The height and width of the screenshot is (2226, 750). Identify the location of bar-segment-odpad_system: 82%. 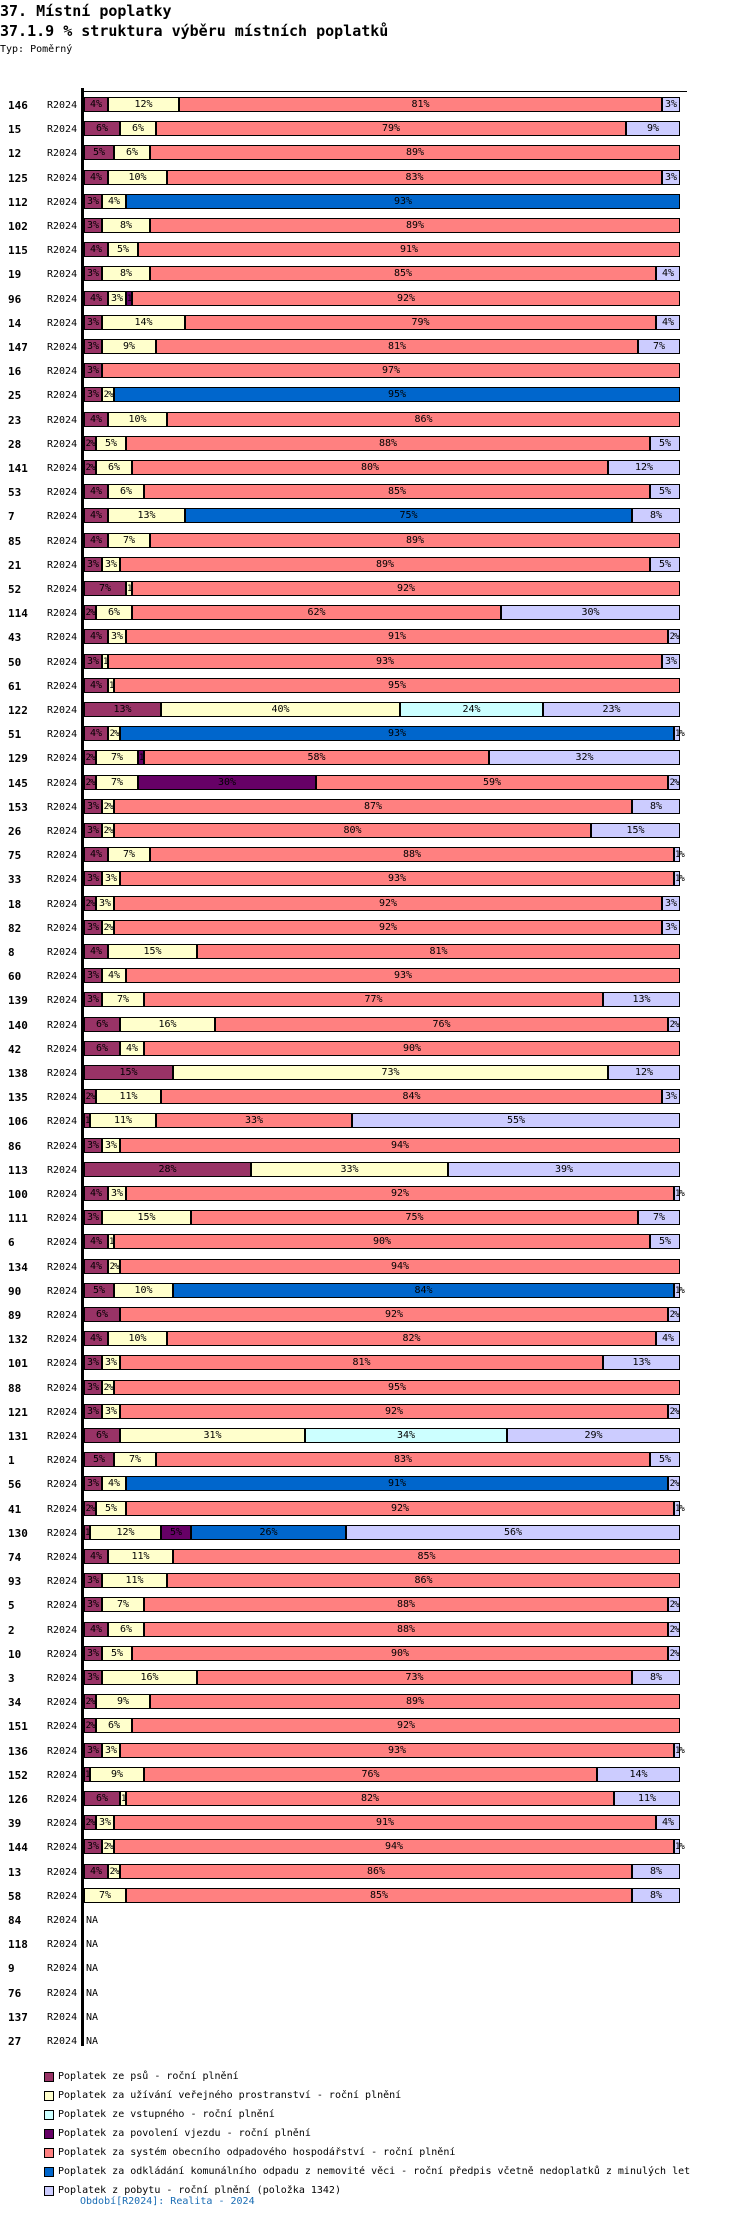
(411, 1339).